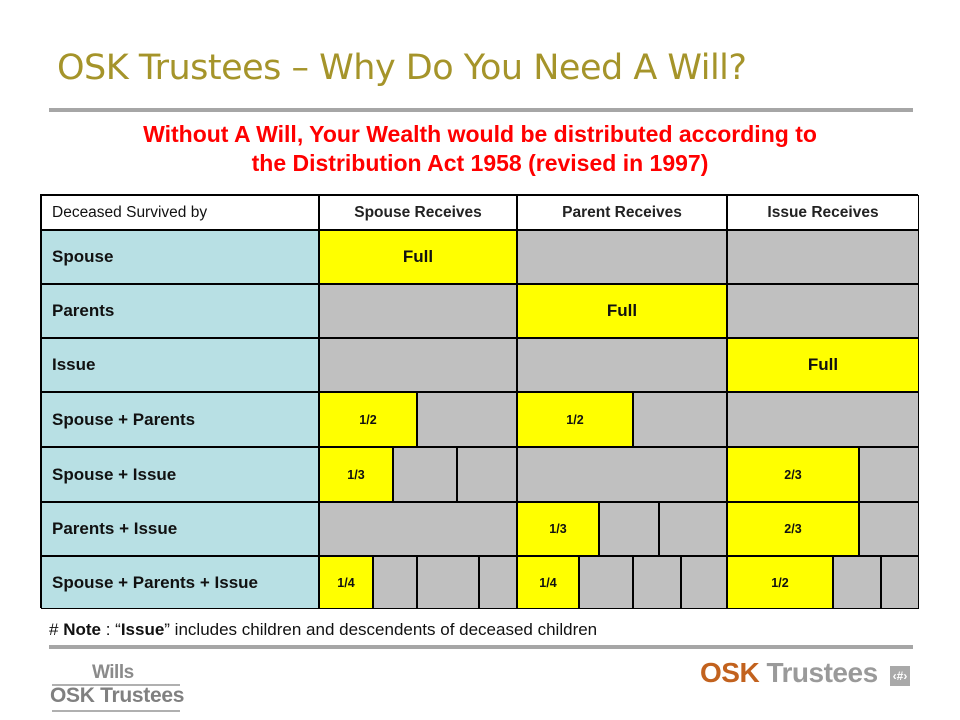  What do you see at coordinates (82, 629) in the screenshot?
I see `note-label: Note` at bounding box center [82, 629].